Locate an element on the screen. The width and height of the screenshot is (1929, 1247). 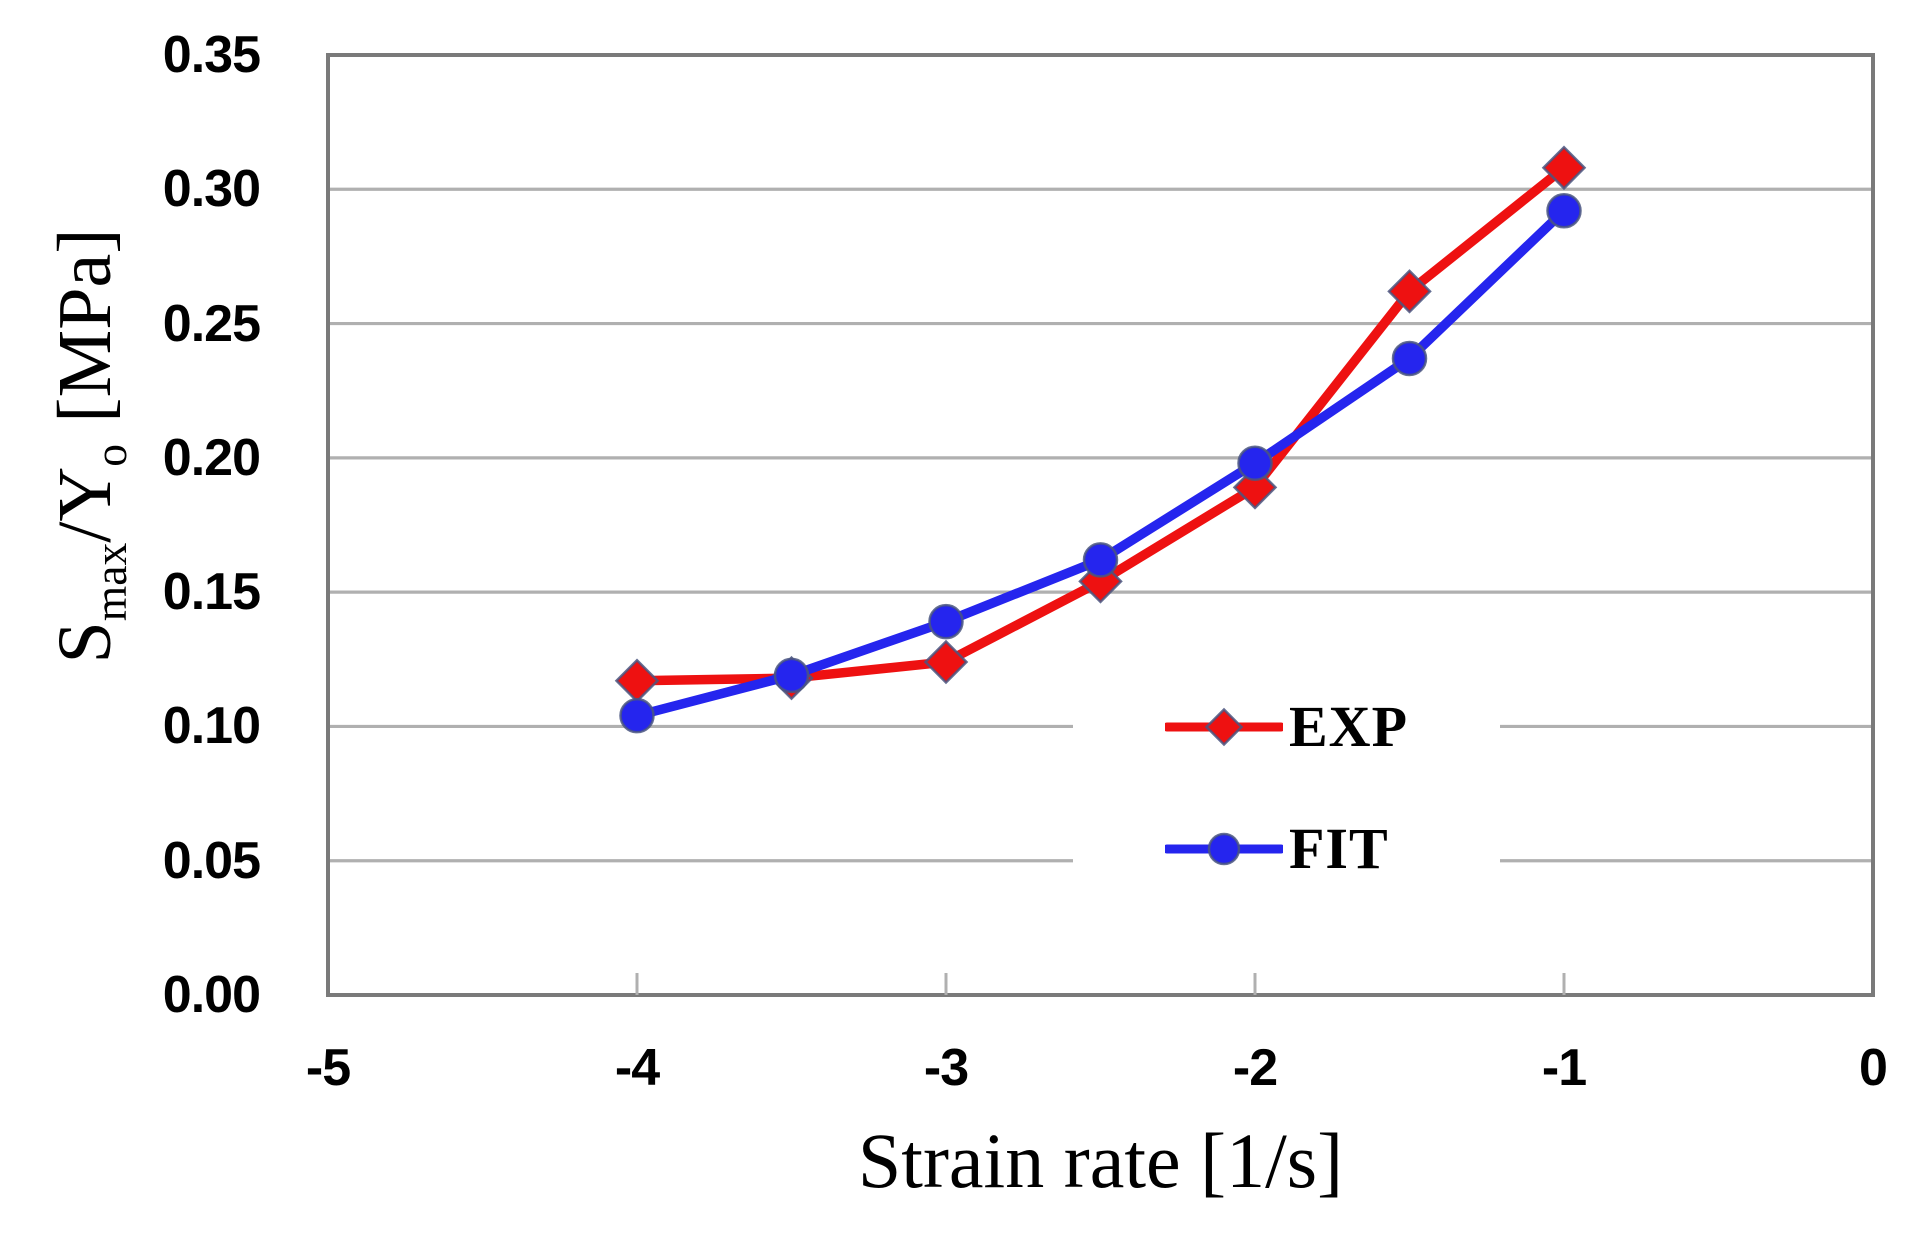
y-title-sub2: o is located at coordinates (111, 455).